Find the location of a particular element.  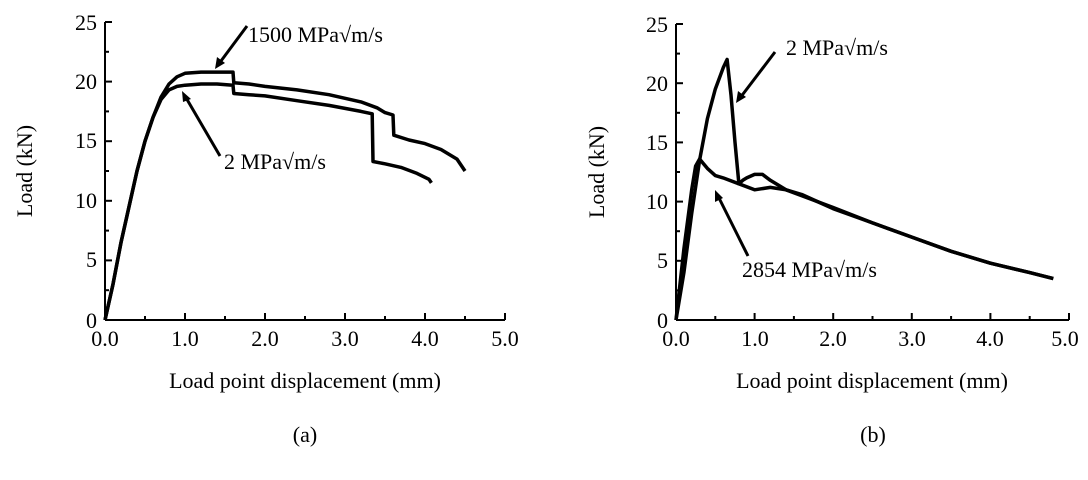

panel-caption-a: (a) is located at coordinates (305, 434).